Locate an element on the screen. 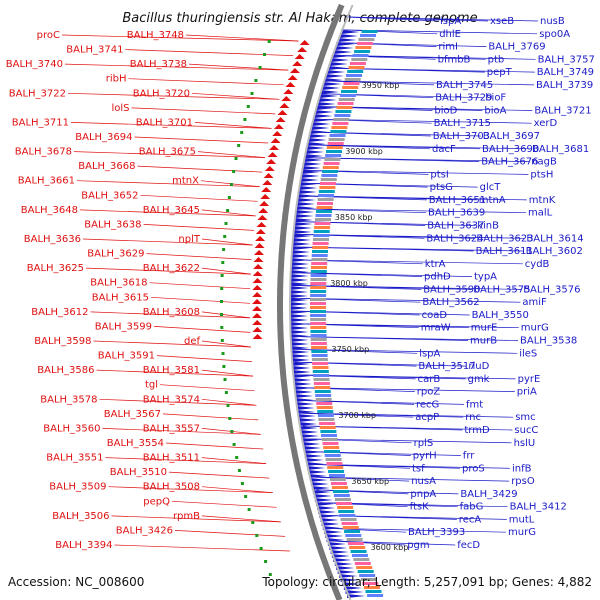 The width and height of the screenshot is (600, 600). reverse-gene-label: BALH_3615 is located at coordinates (120, 297).